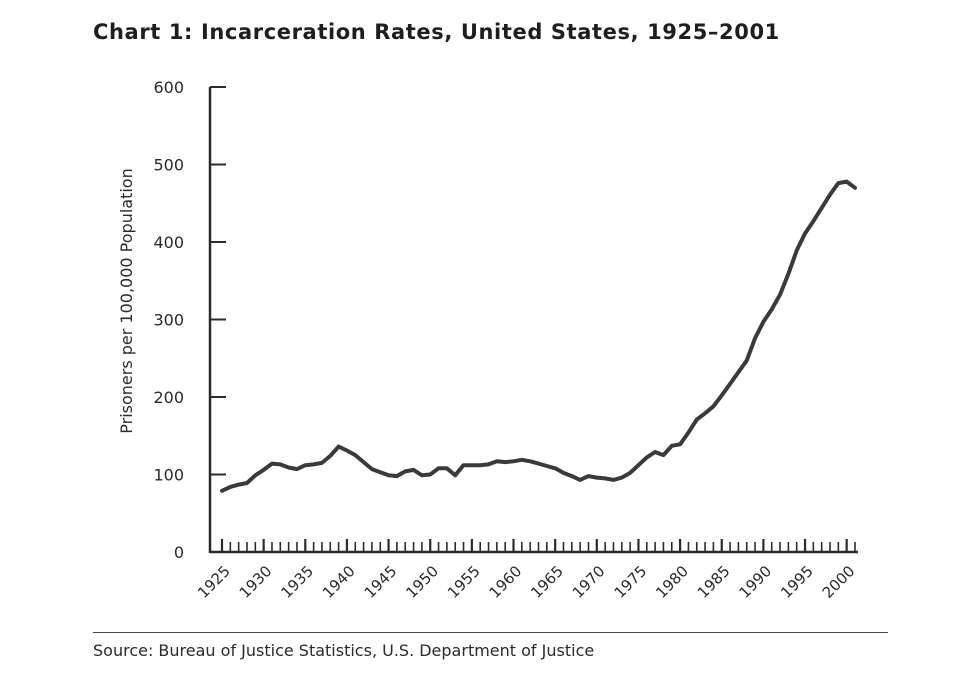 Image resolution: width=980 pixels, height=685 pixels. I want to click on x-tick-label: 1930, so click(256, 582).